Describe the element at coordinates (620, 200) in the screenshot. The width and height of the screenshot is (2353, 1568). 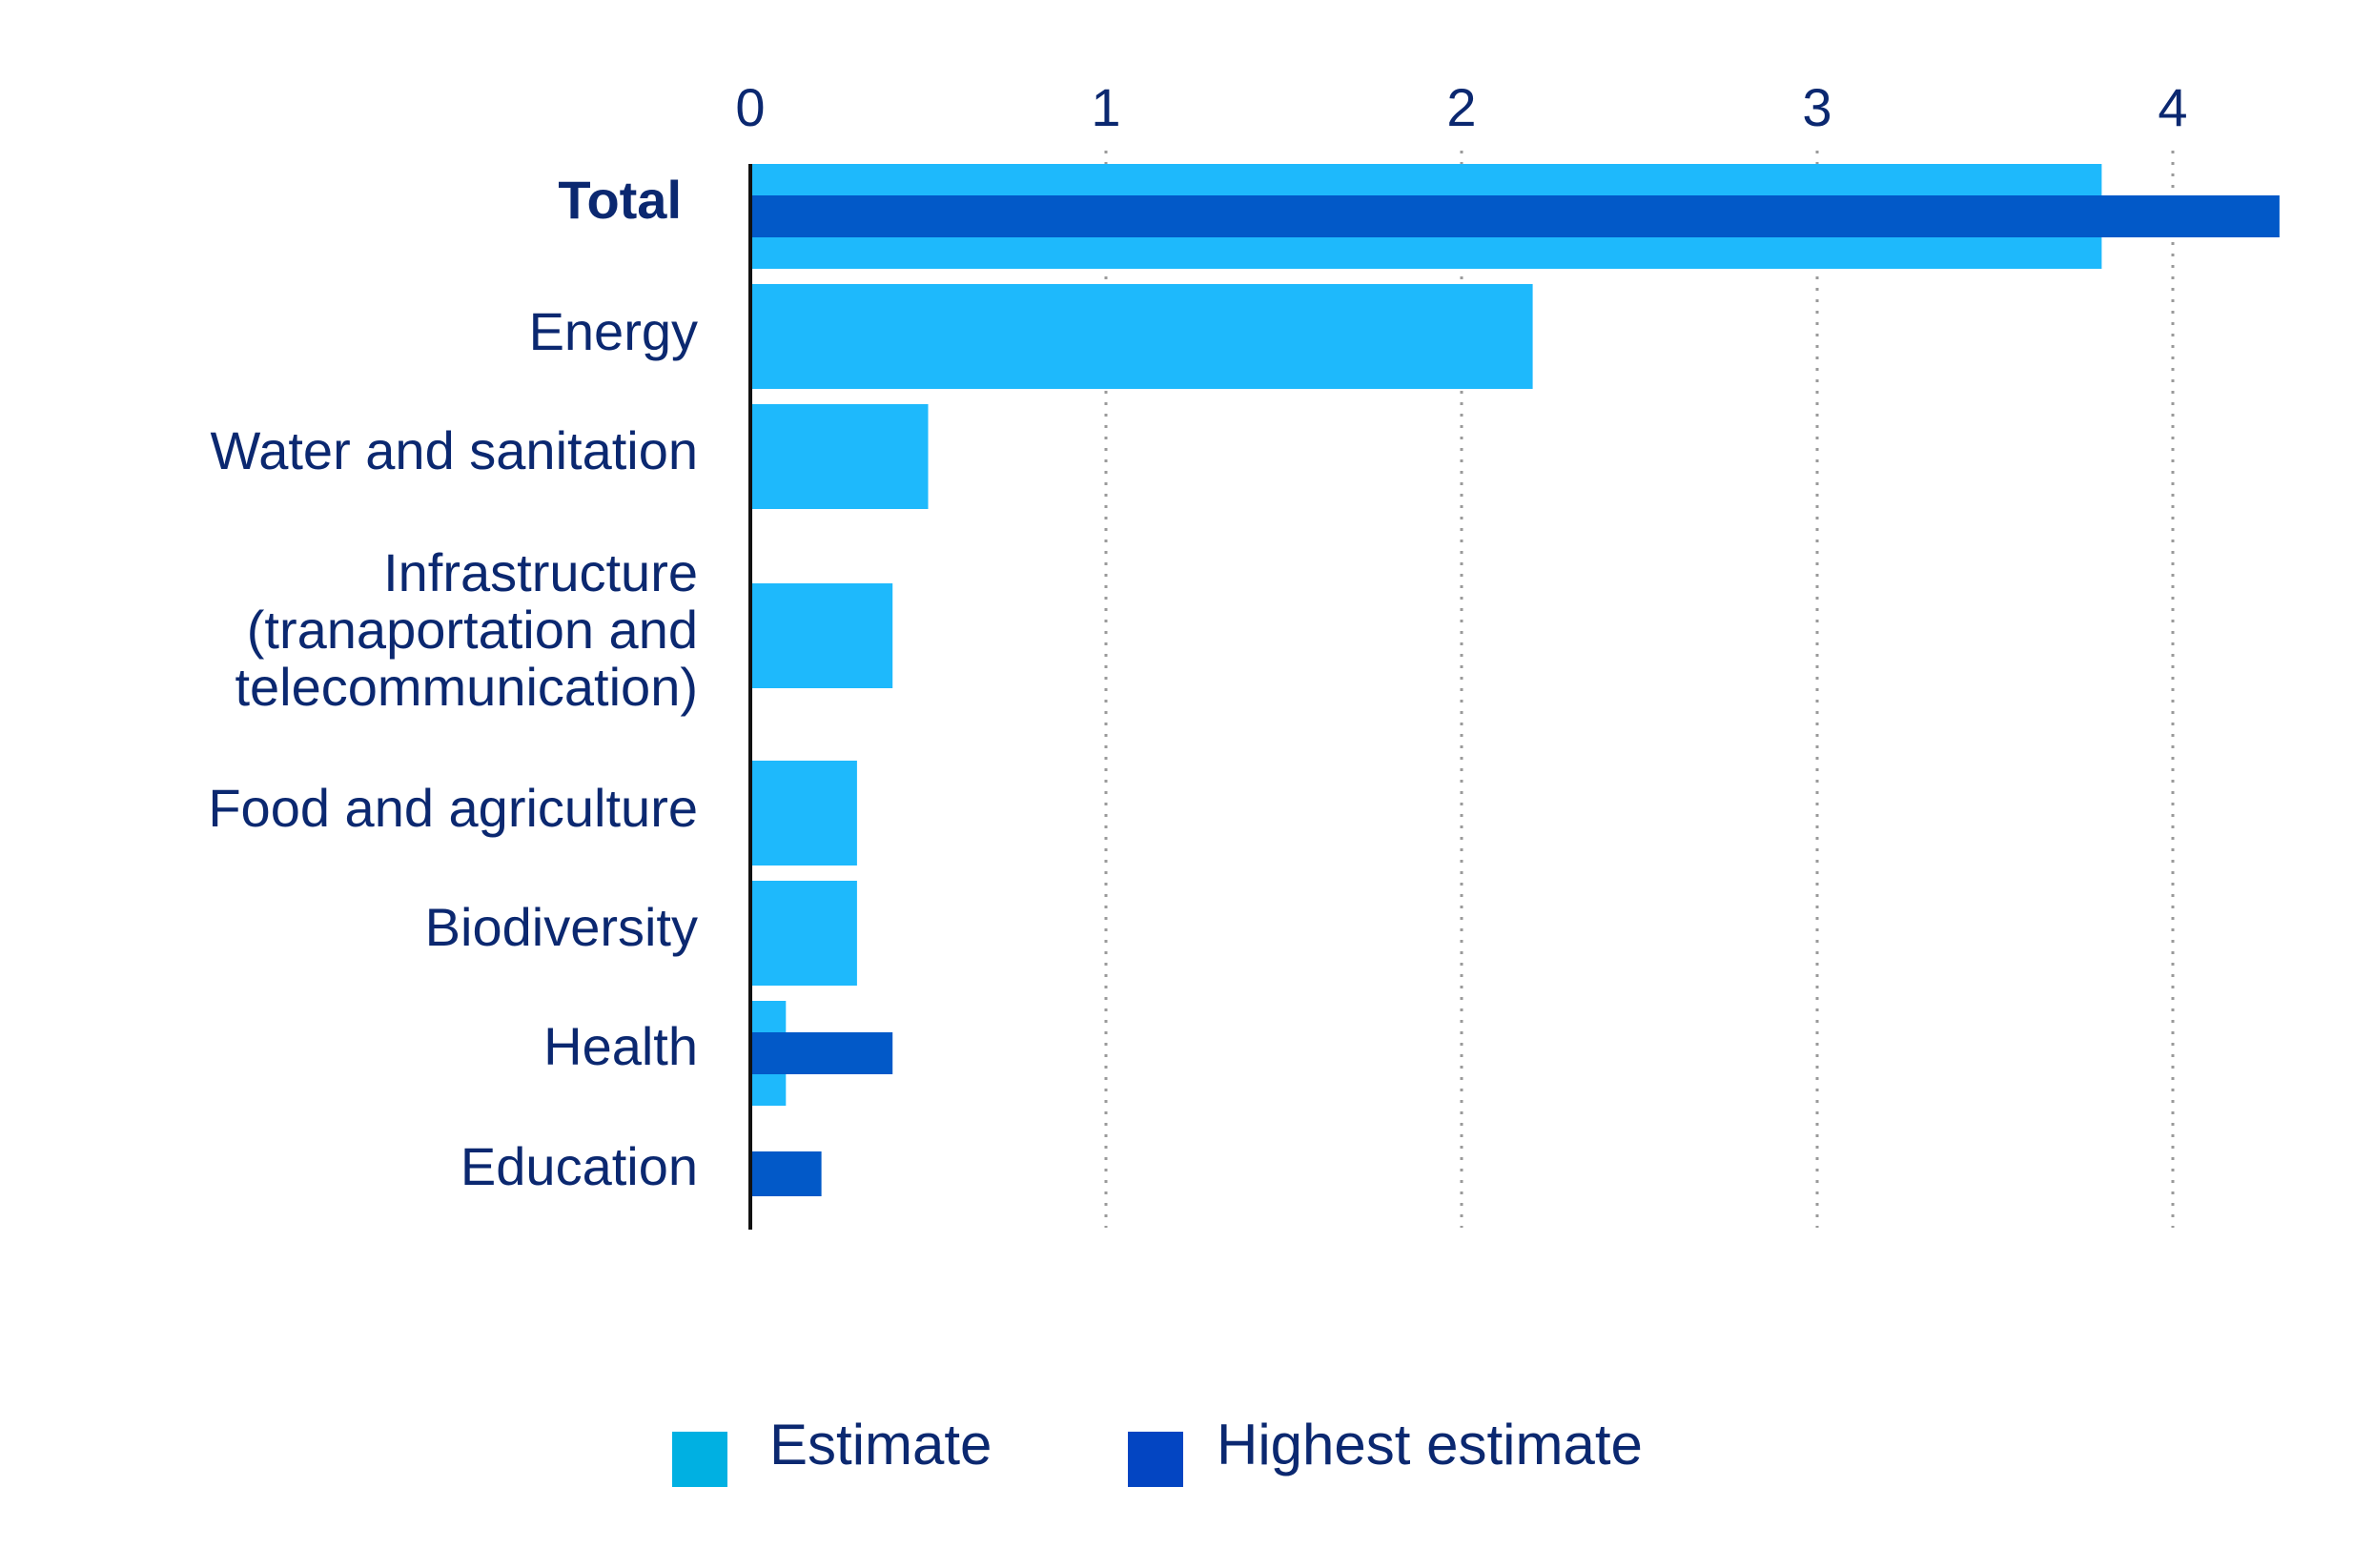
I see `category-label-0: Total` at that location.